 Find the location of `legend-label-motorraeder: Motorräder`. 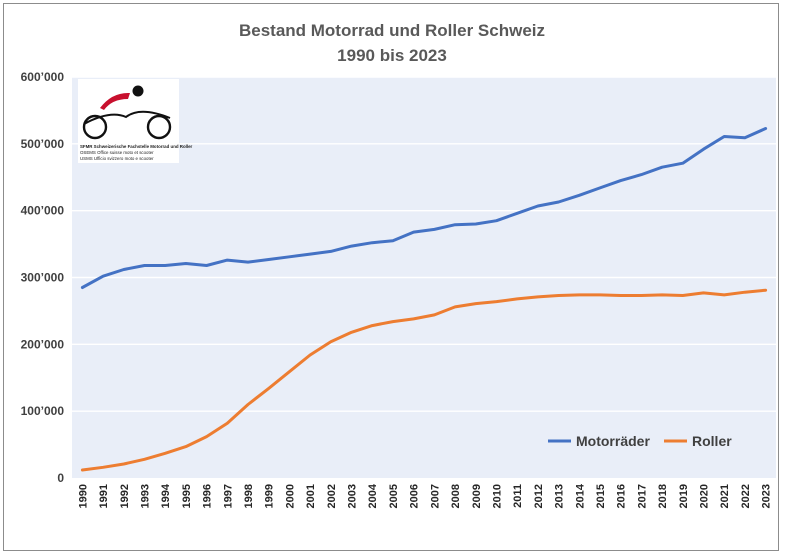

legend-label-motorraeder: Motorräder is located at coordinates (613, 441).